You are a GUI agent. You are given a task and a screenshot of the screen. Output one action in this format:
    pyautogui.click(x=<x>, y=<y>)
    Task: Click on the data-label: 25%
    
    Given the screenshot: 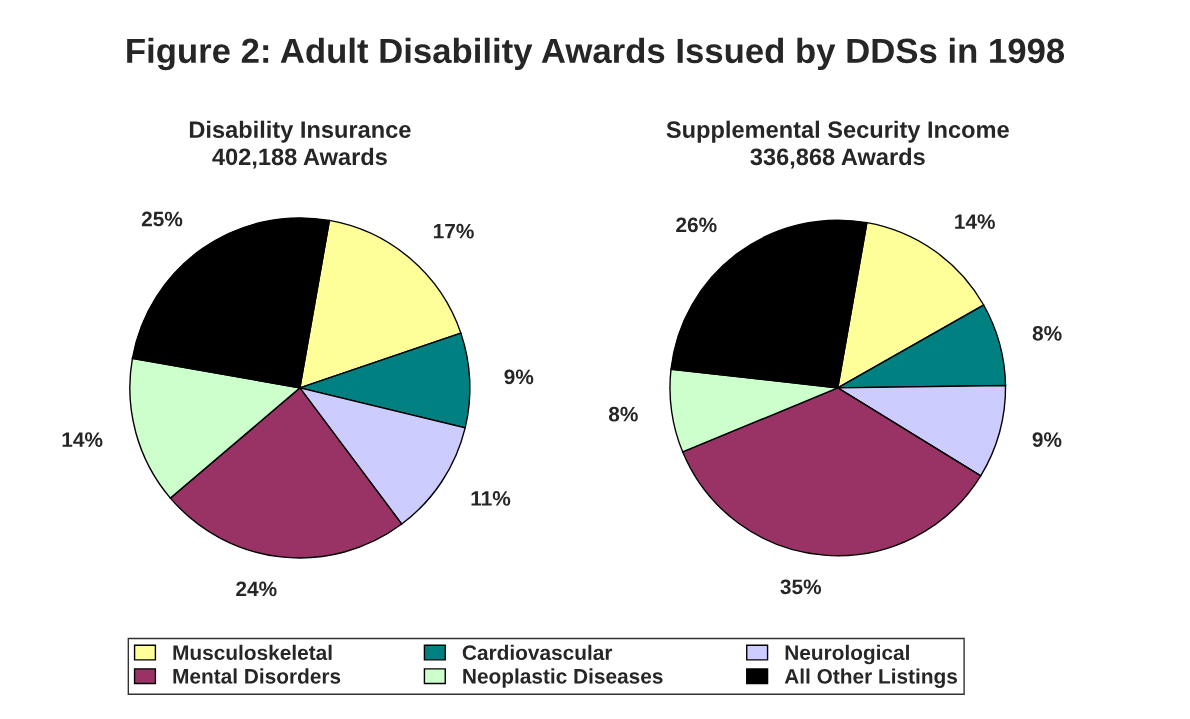 What is the action you would take?
    pyautogui.click(x=162, y=219)
    